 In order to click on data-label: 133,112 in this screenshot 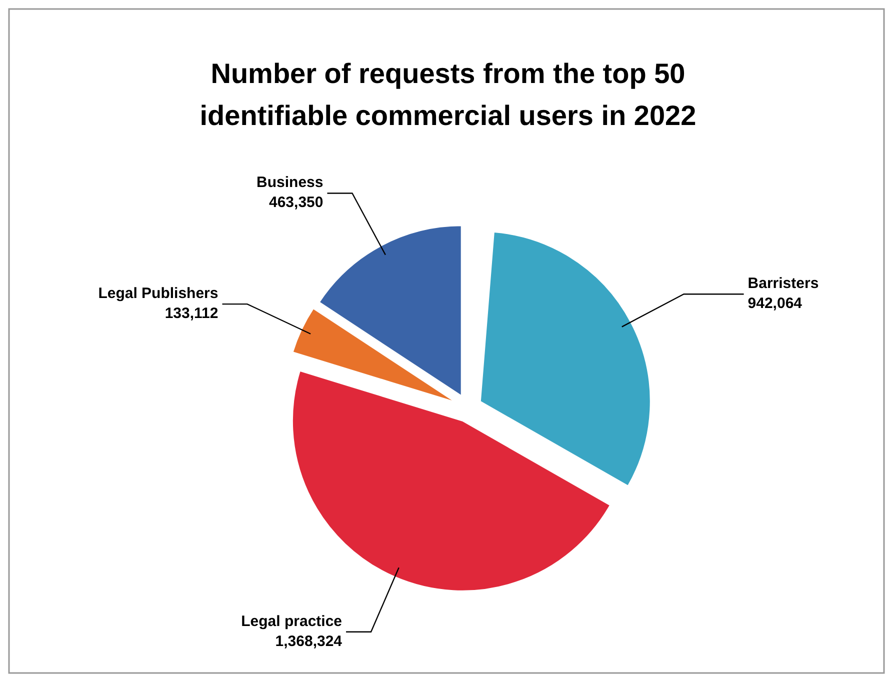, I will do `click(191, 313)`.